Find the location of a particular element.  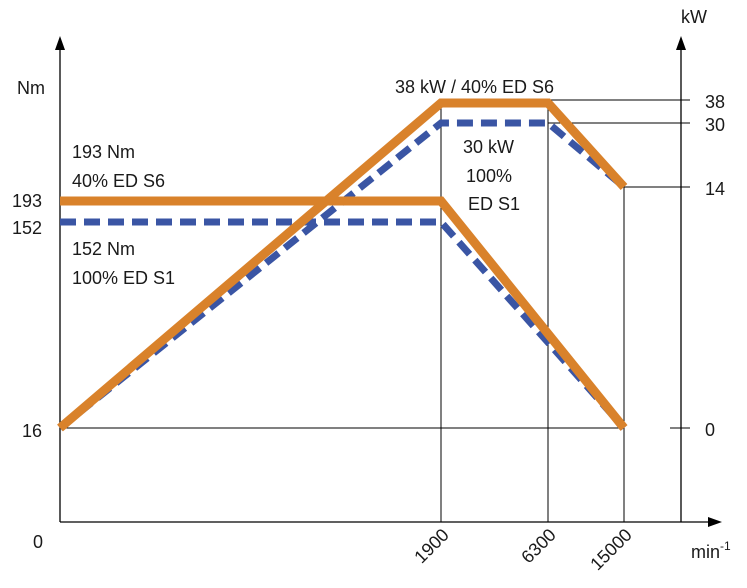

right-tick-30: 30 is located at coordinates (715, 125).